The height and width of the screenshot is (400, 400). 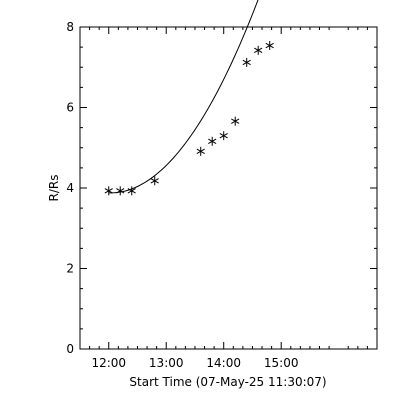 What do you see at coordinates (108, 363) in the screenshot?
I see `x-tick-label: 12:00` at bounding box center [108, 363].